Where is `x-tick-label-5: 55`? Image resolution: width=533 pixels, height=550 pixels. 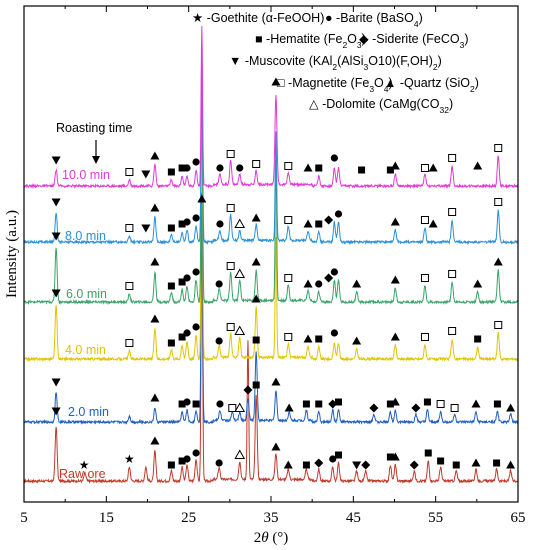 x-tick-label-5: 55 is located at coordinates (435, 518).